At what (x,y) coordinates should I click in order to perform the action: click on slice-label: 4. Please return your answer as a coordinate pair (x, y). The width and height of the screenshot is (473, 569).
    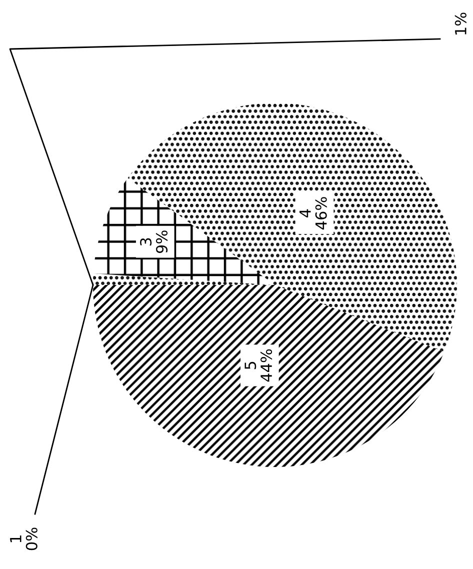
    Looking at the image, I should click on (305, 213).